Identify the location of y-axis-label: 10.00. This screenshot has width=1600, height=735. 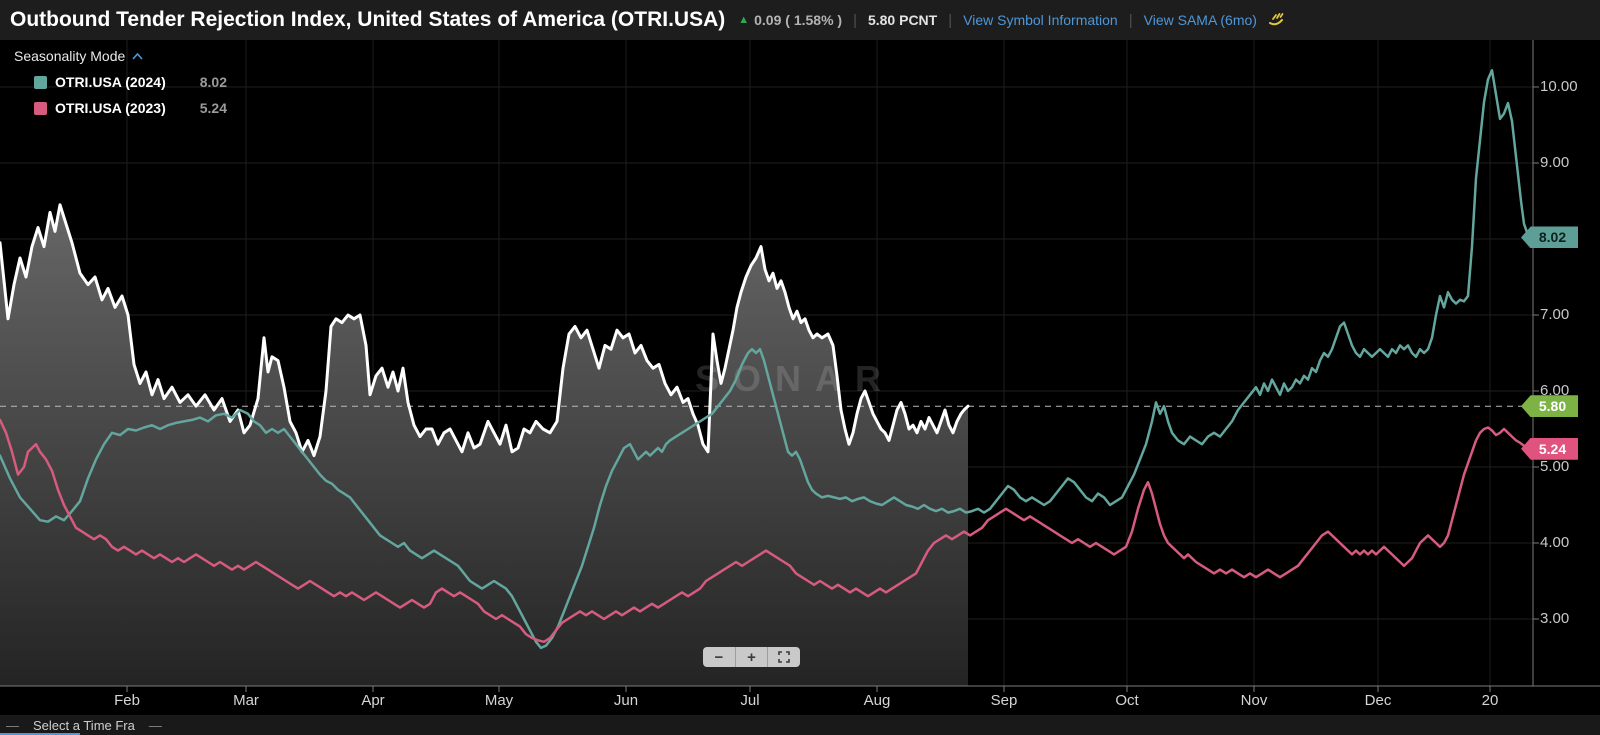
(1559, 86).